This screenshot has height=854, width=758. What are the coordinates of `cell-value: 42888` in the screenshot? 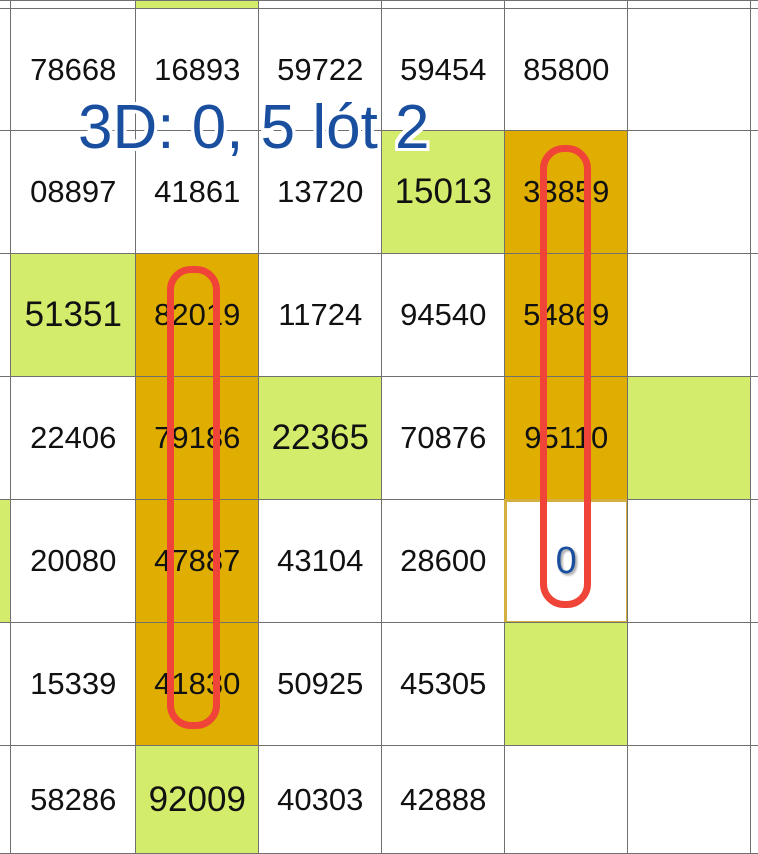 It's located at (443, 799).